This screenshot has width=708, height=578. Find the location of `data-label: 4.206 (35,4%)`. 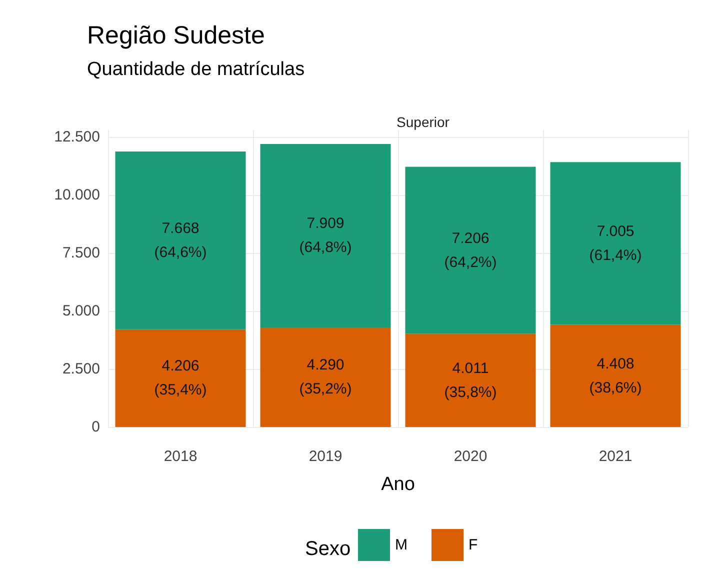

data-label: 4.206 (35,4%) is located at coordinates (180, 378).